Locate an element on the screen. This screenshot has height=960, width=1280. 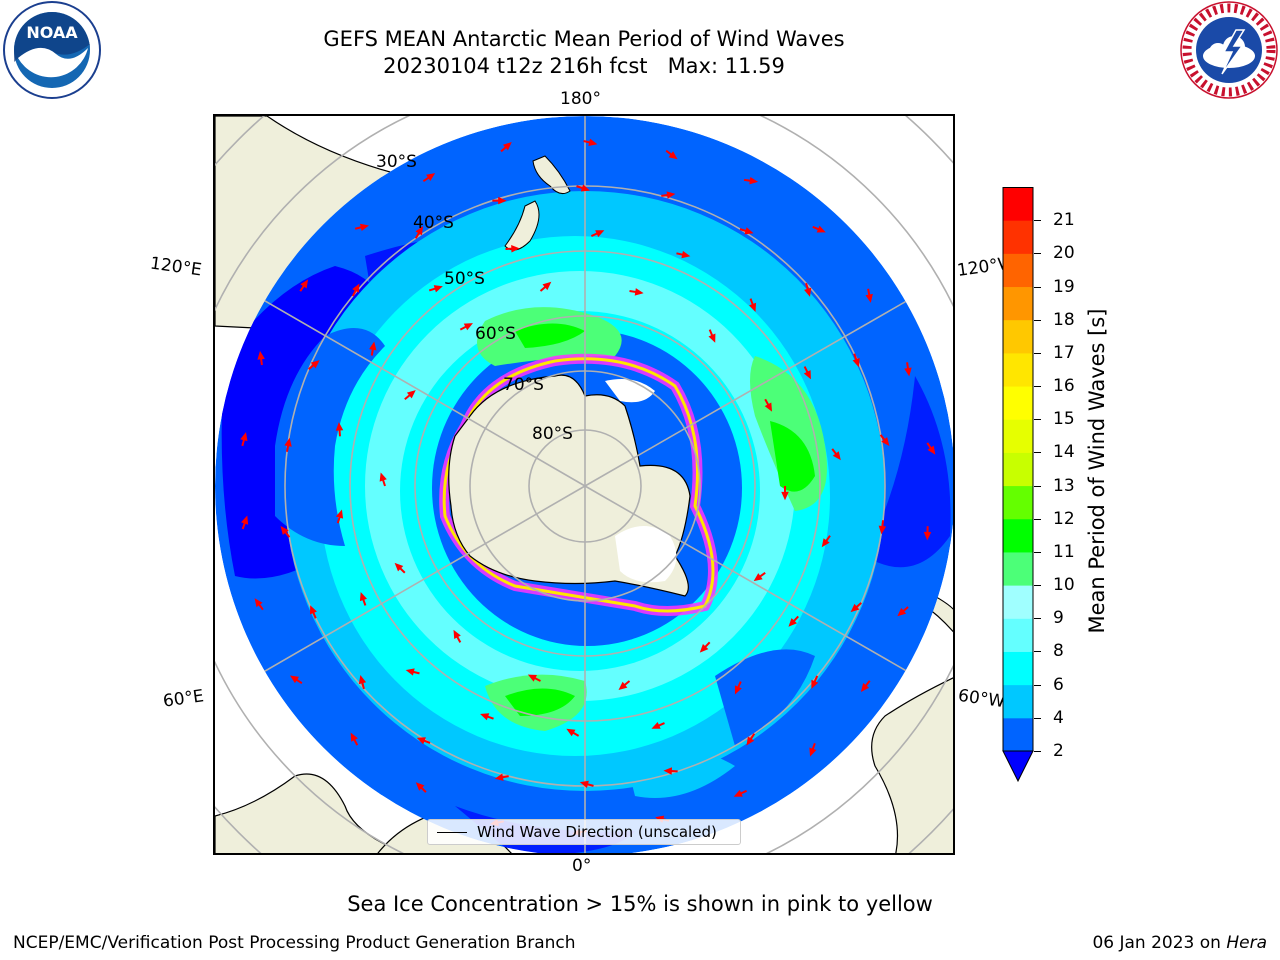
colorbar-tick-label: 21 is located at coordinates (1064, 220).